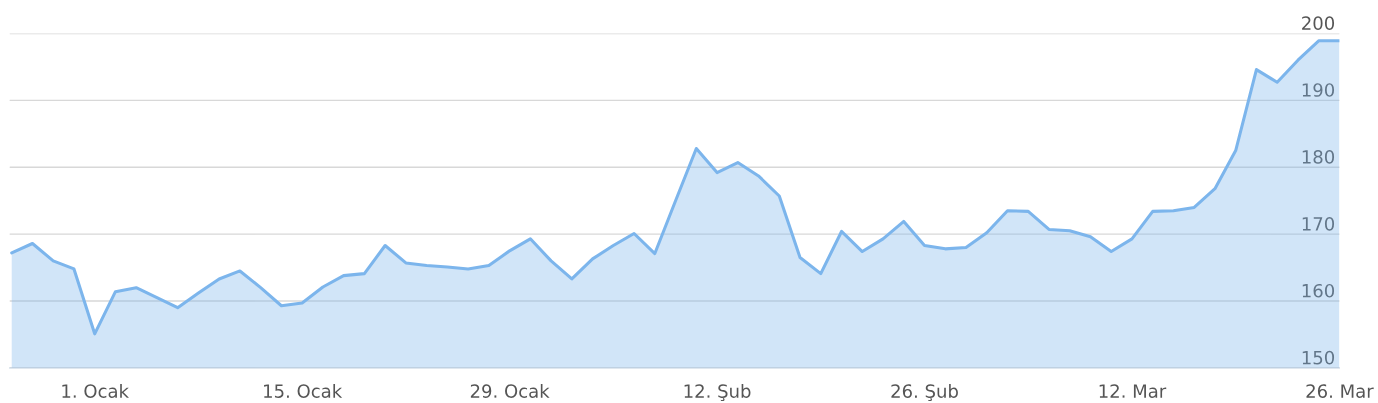  What do you see at coordinates (1340, 391) in the screenshot?
I see `x-tick-label: 26. Mar` at bounding box center [1340, 391].